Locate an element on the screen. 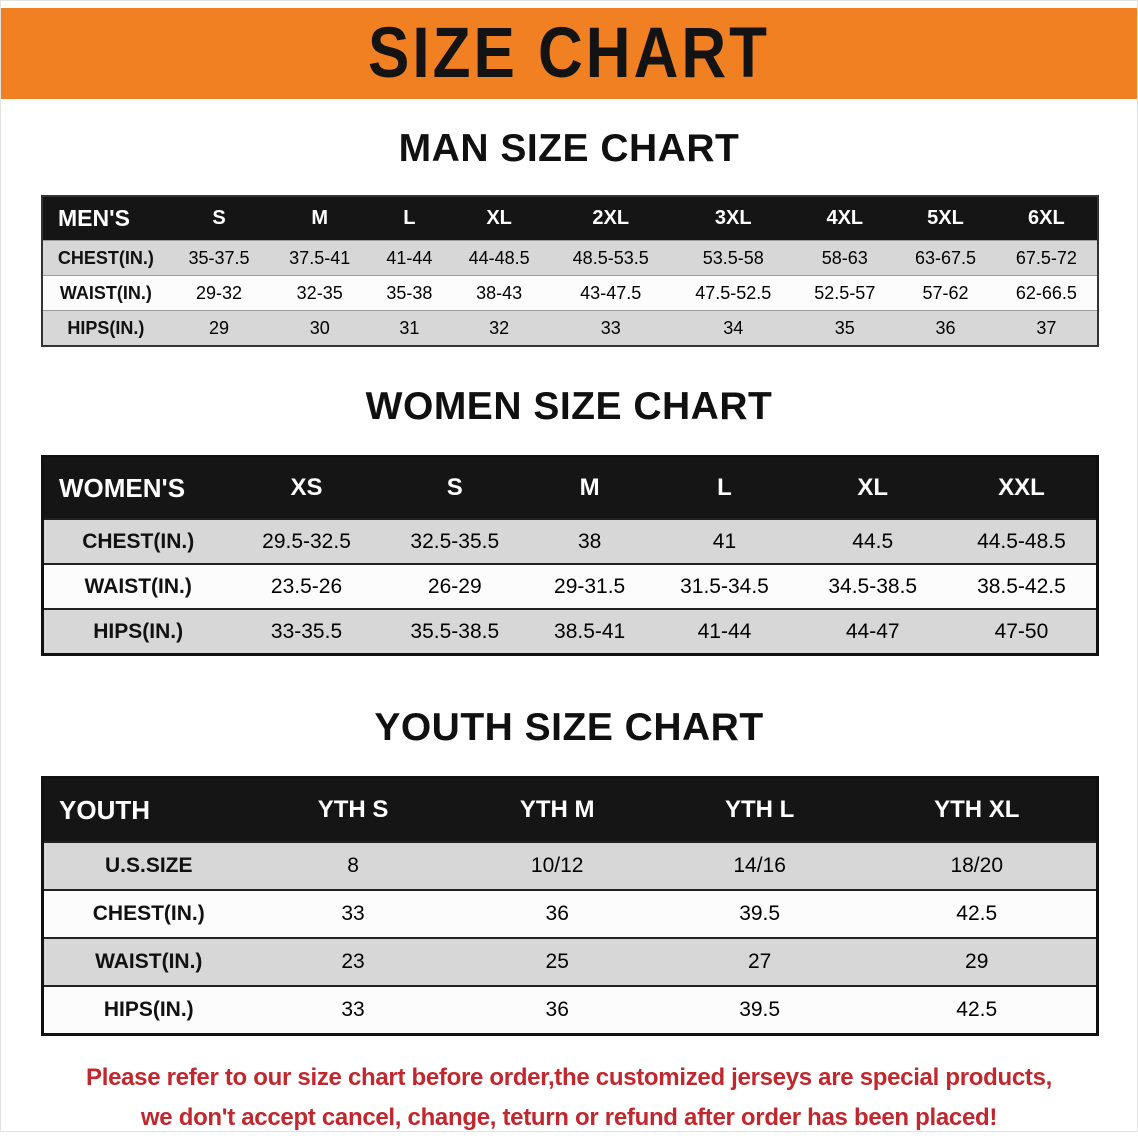 The image size is (1138, 1138). table-header-row: MEN'S S M L XL 2XL 3XL 4XL 5XL 6XL is located at coordinates (570, 218).